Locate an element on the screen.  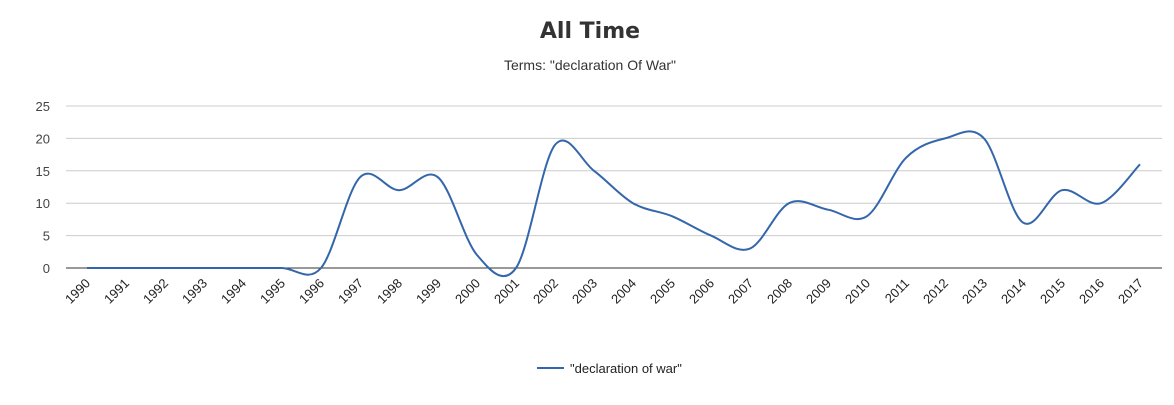
x-tick-label: 2002 is located at coordinates (545, 291).